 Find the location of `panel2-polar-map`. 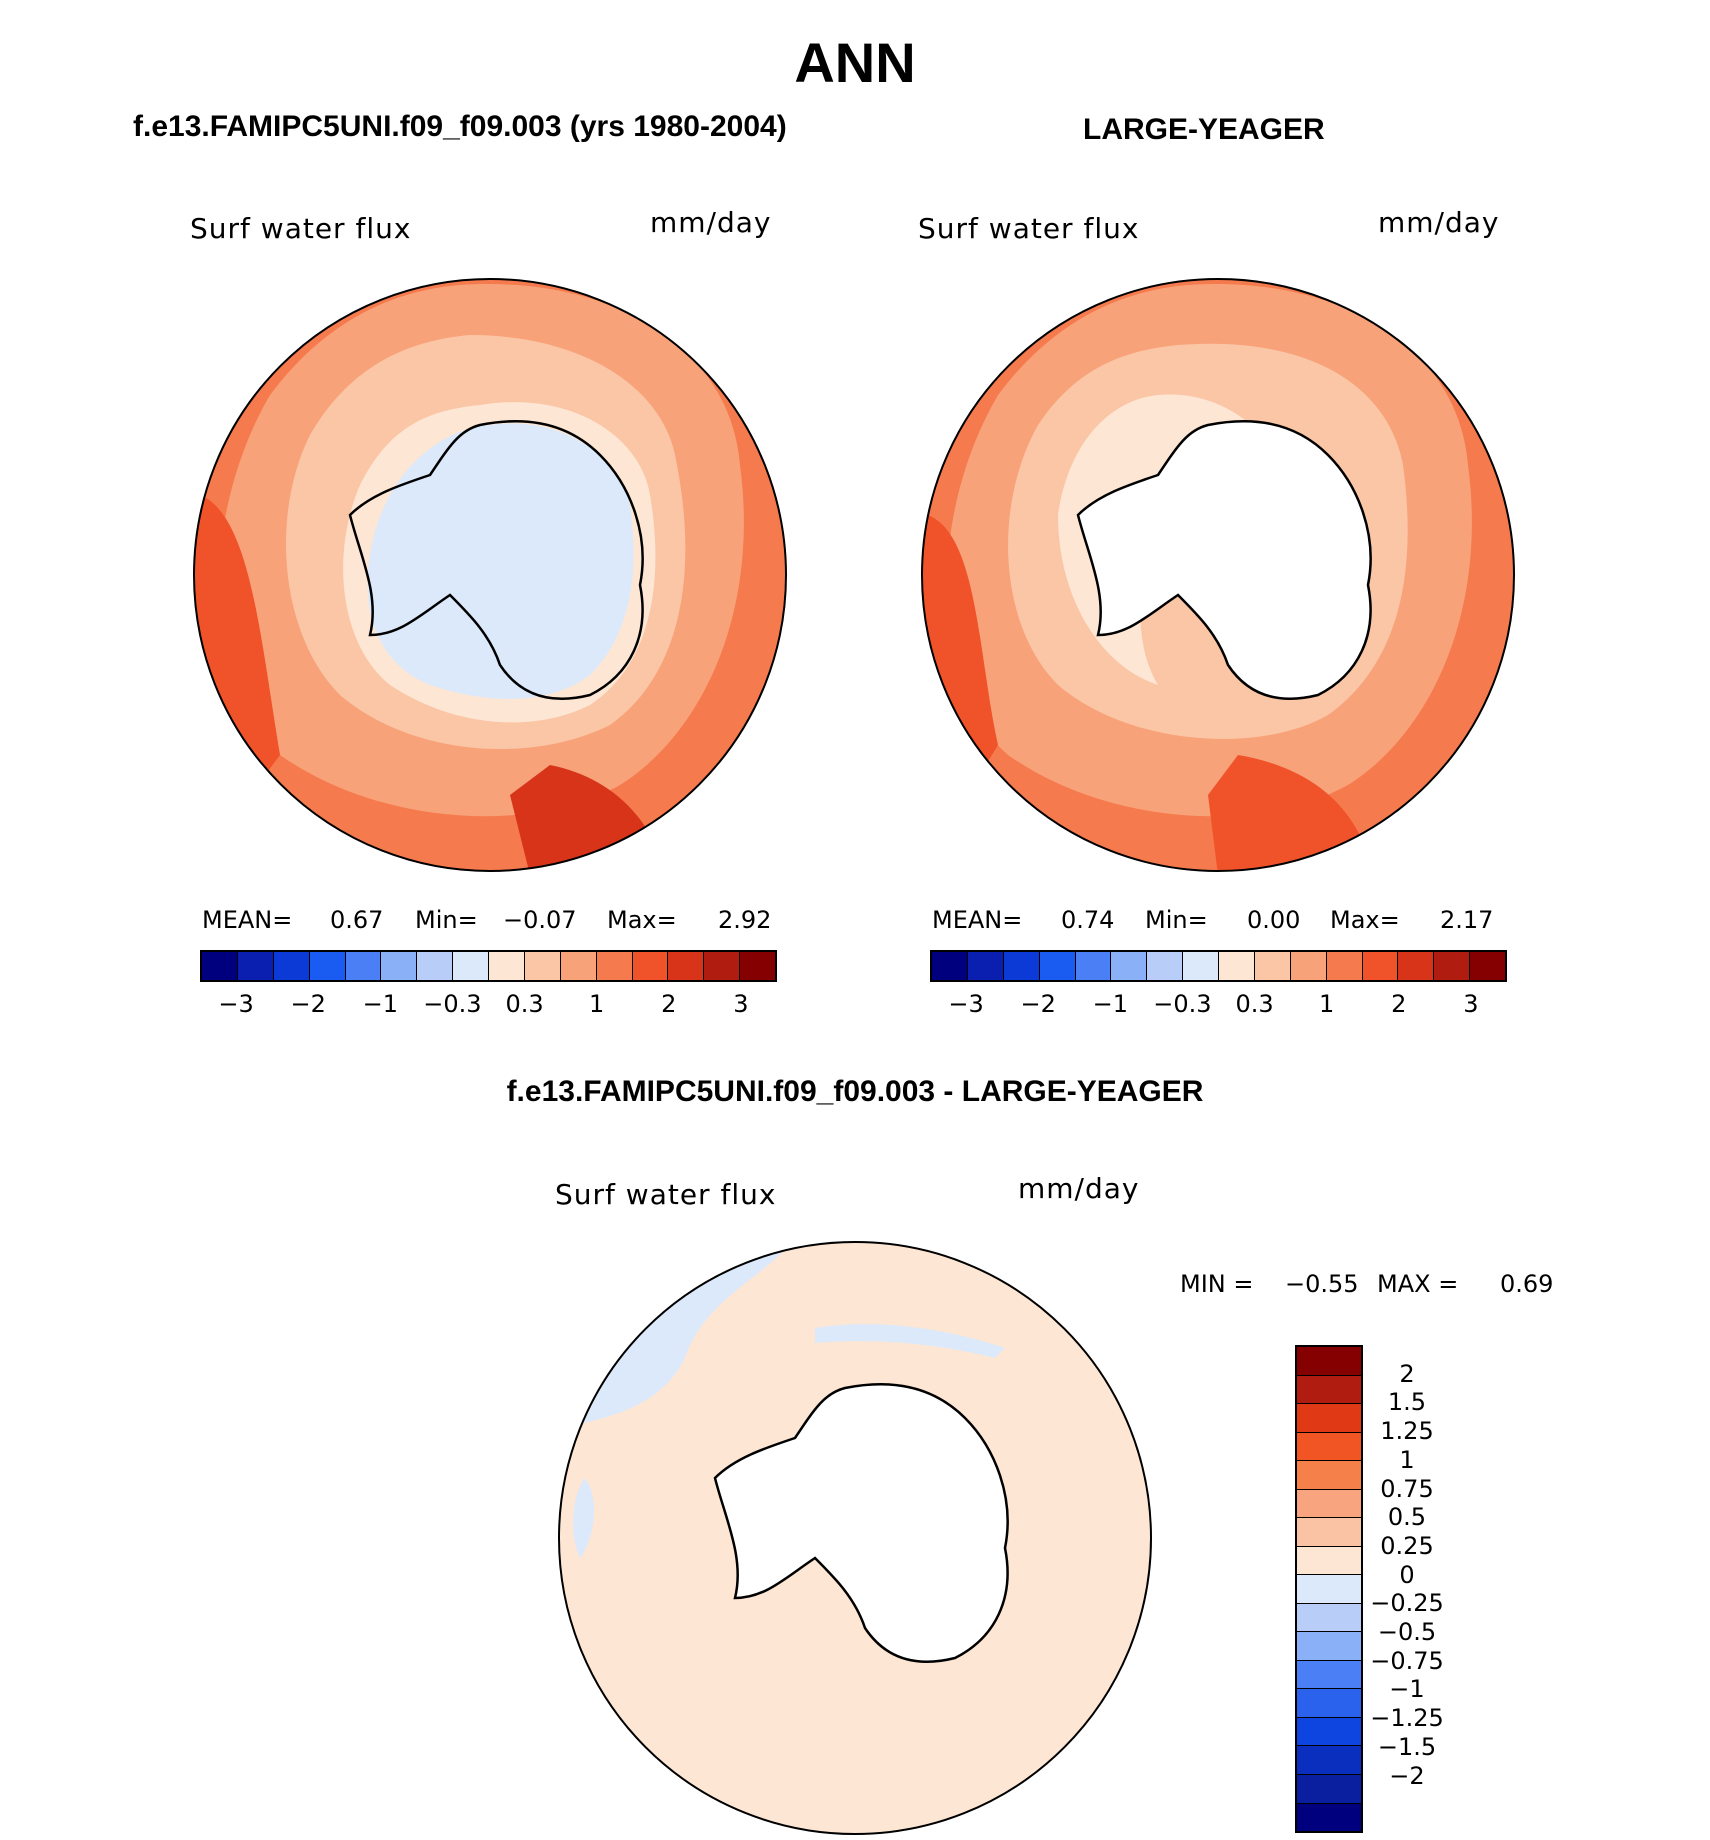

panel2-polar-map is located at coordinates (1218, 575).